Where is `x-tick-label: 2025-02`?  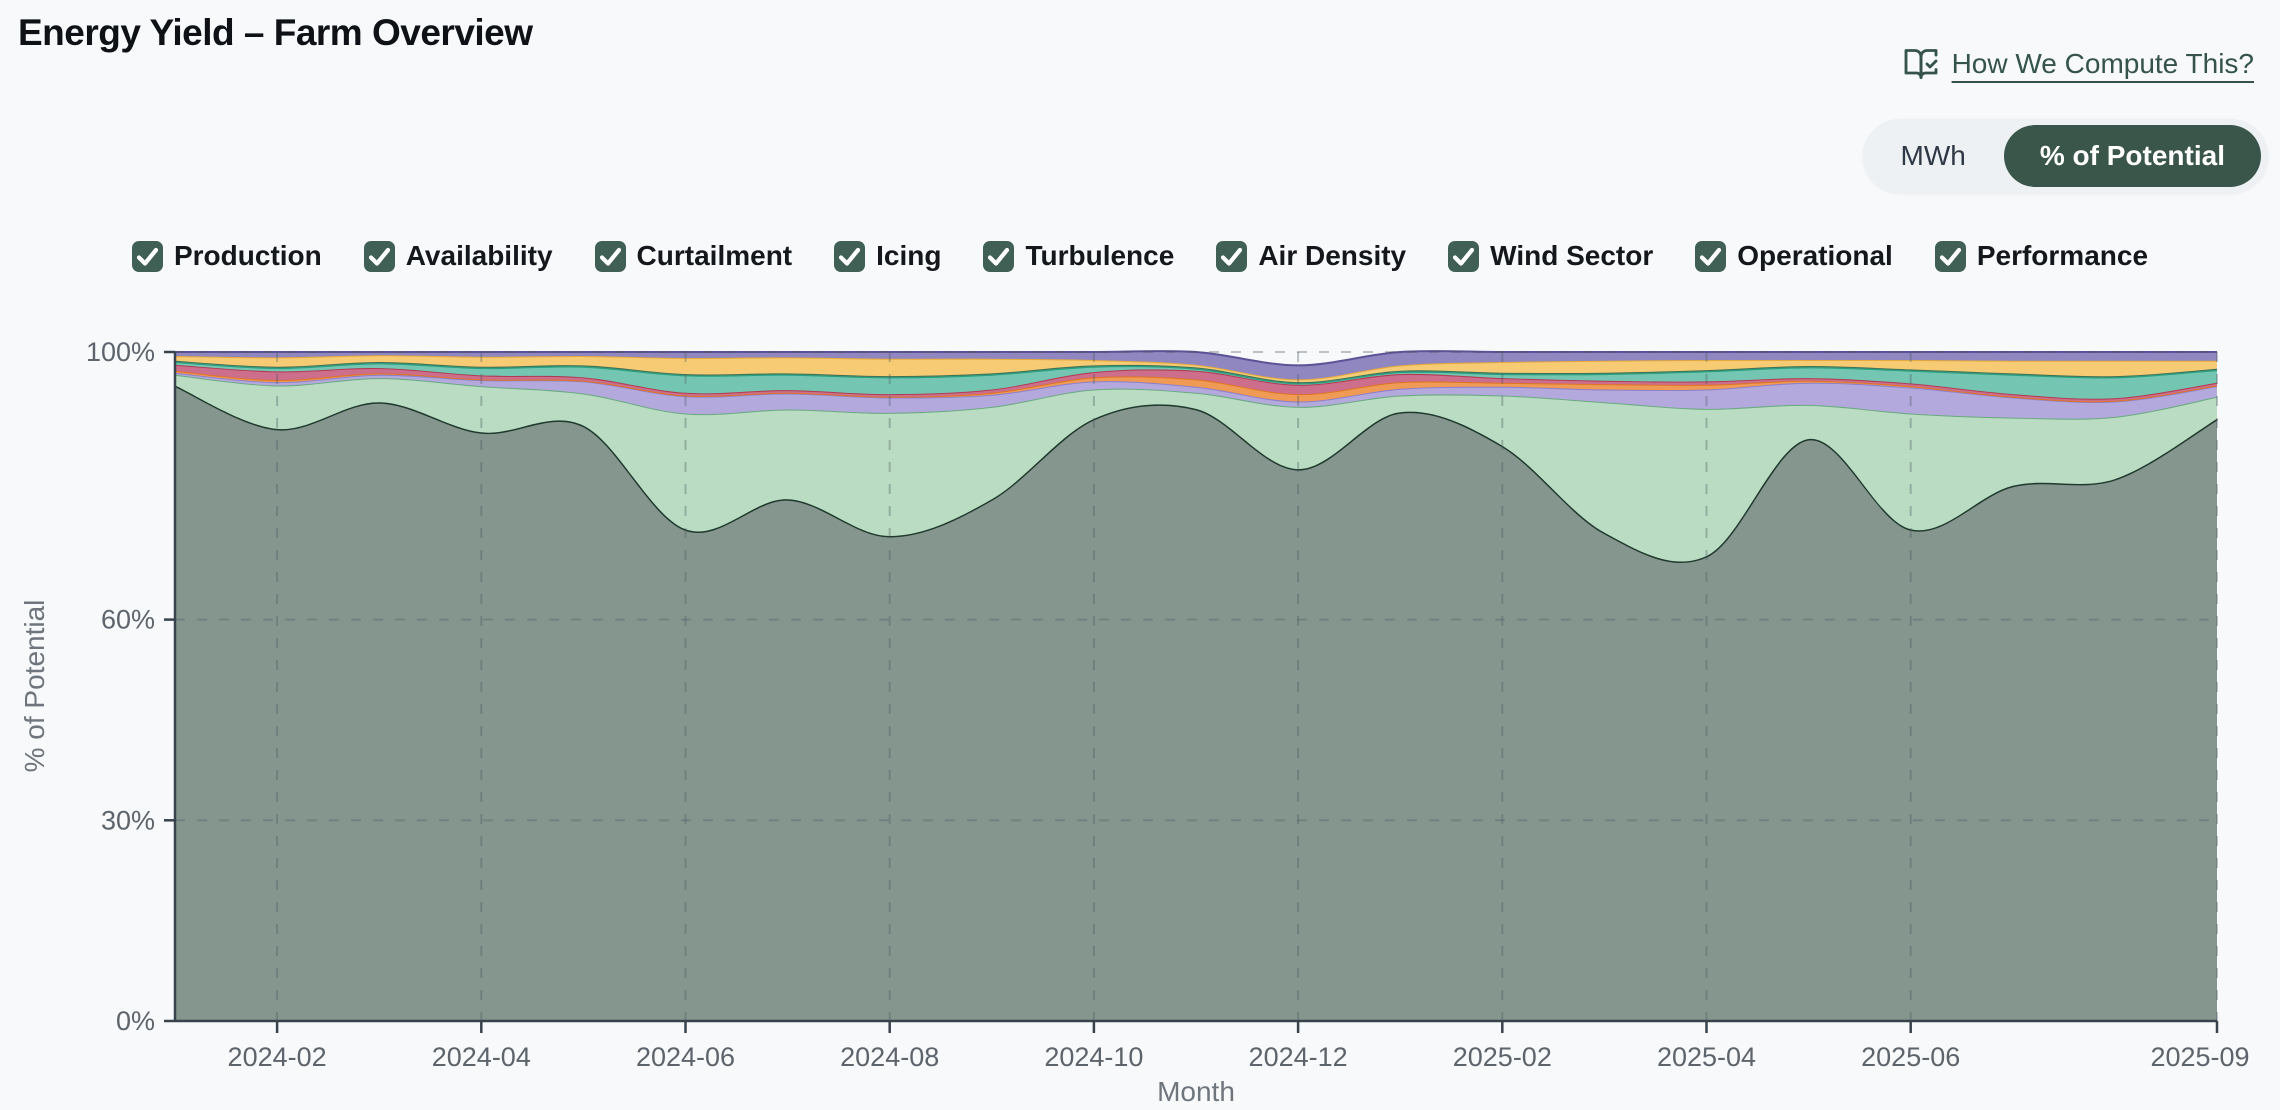 x-tick-label: 2025-02 is located at coordinates (1502, 1057).